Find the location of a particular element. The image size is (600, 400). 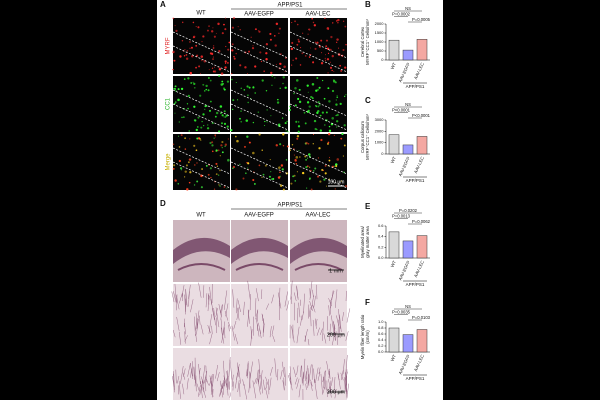

tissue is located at coordinates (259, 250).